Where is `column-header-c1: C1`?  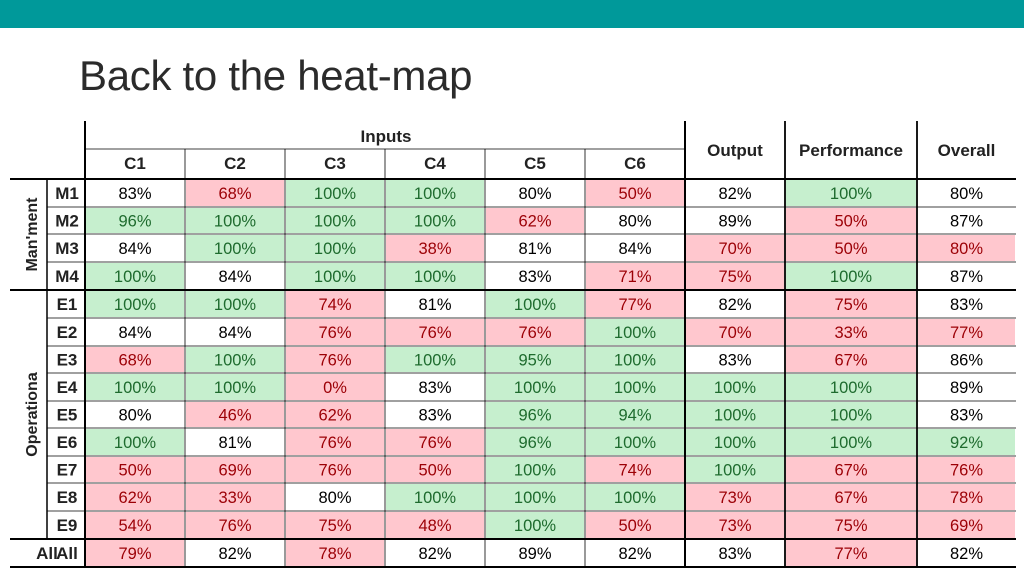
column-header-c1: C1 is located at coordinates (135, 163).